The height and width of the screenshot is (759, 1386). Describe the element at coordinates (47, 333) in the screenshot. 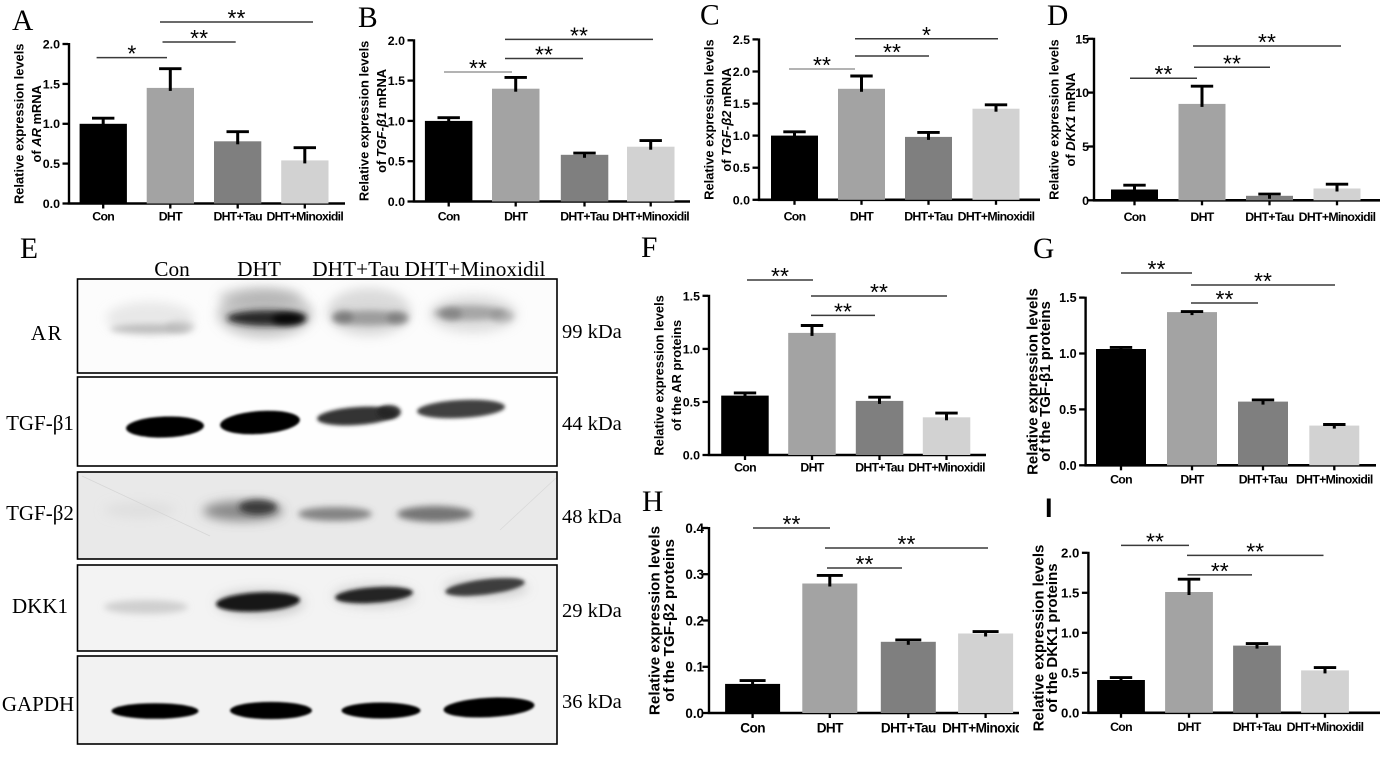

I see `svg-text: AR` at that location.